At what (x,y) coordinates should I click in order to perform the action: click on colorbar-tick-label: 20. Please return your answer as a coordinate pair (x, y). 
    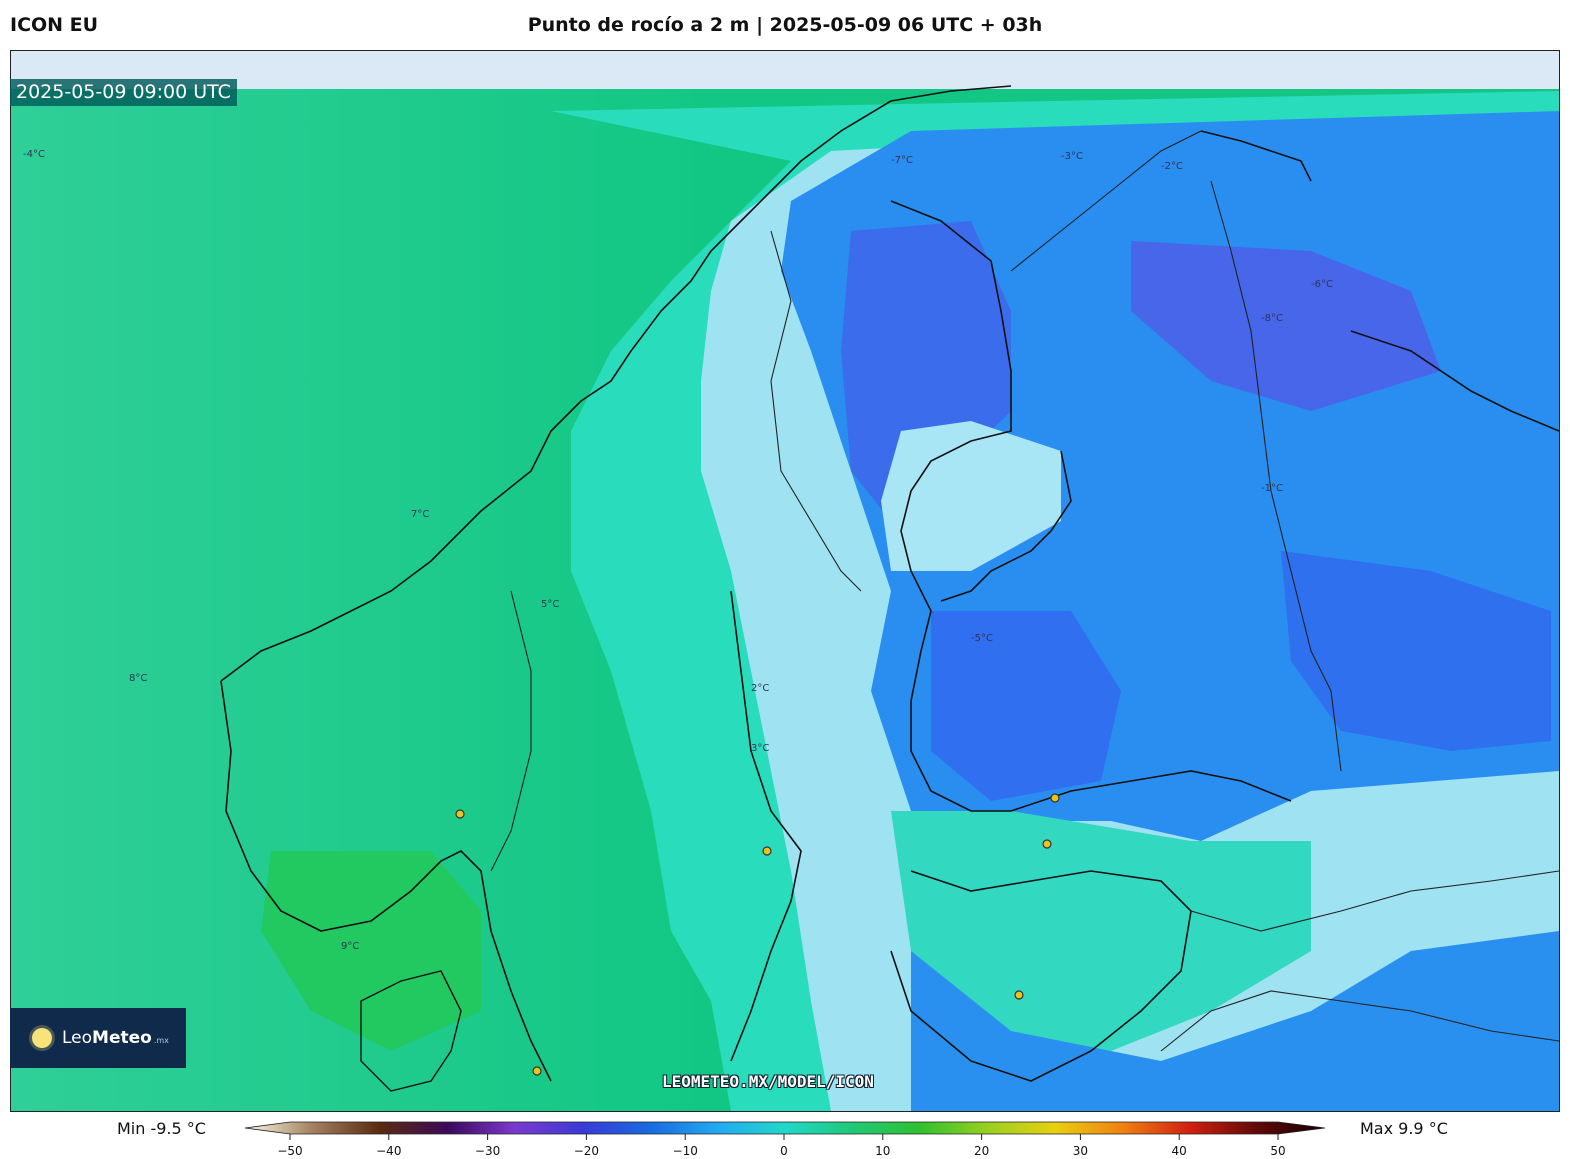
    Looking at the image, I should click on (981, 1151).